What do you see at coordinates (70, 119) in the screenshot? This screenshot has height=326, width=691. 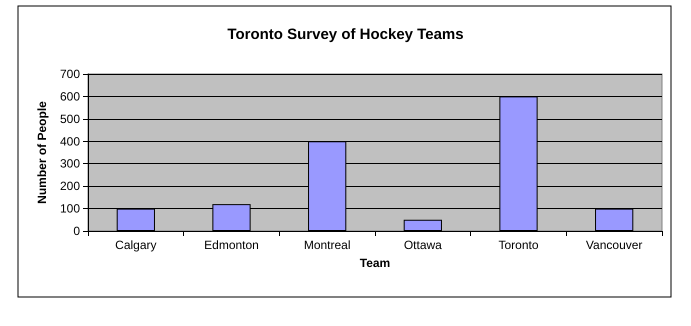 I see `y-tick-label: 500` at bounding box center [70, 119].